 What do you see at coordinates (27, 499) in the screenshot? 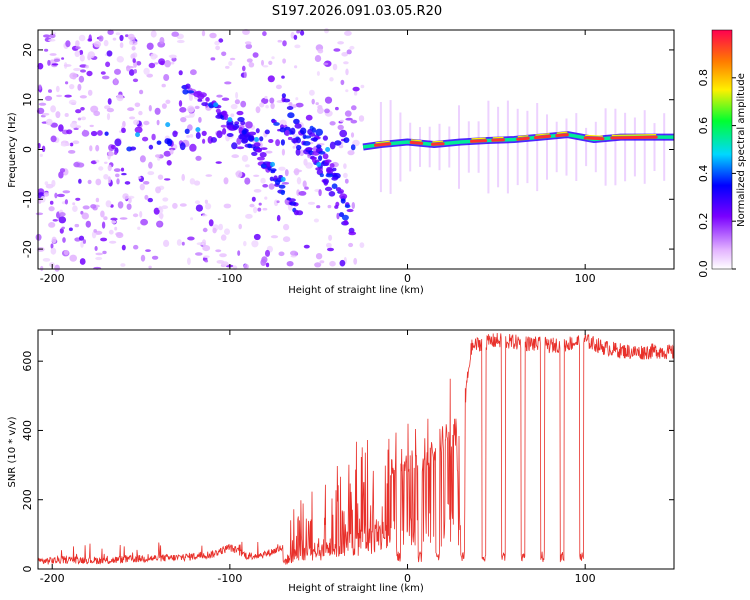
I see `y-tick-label: 200` at bounding box center [27, 499].